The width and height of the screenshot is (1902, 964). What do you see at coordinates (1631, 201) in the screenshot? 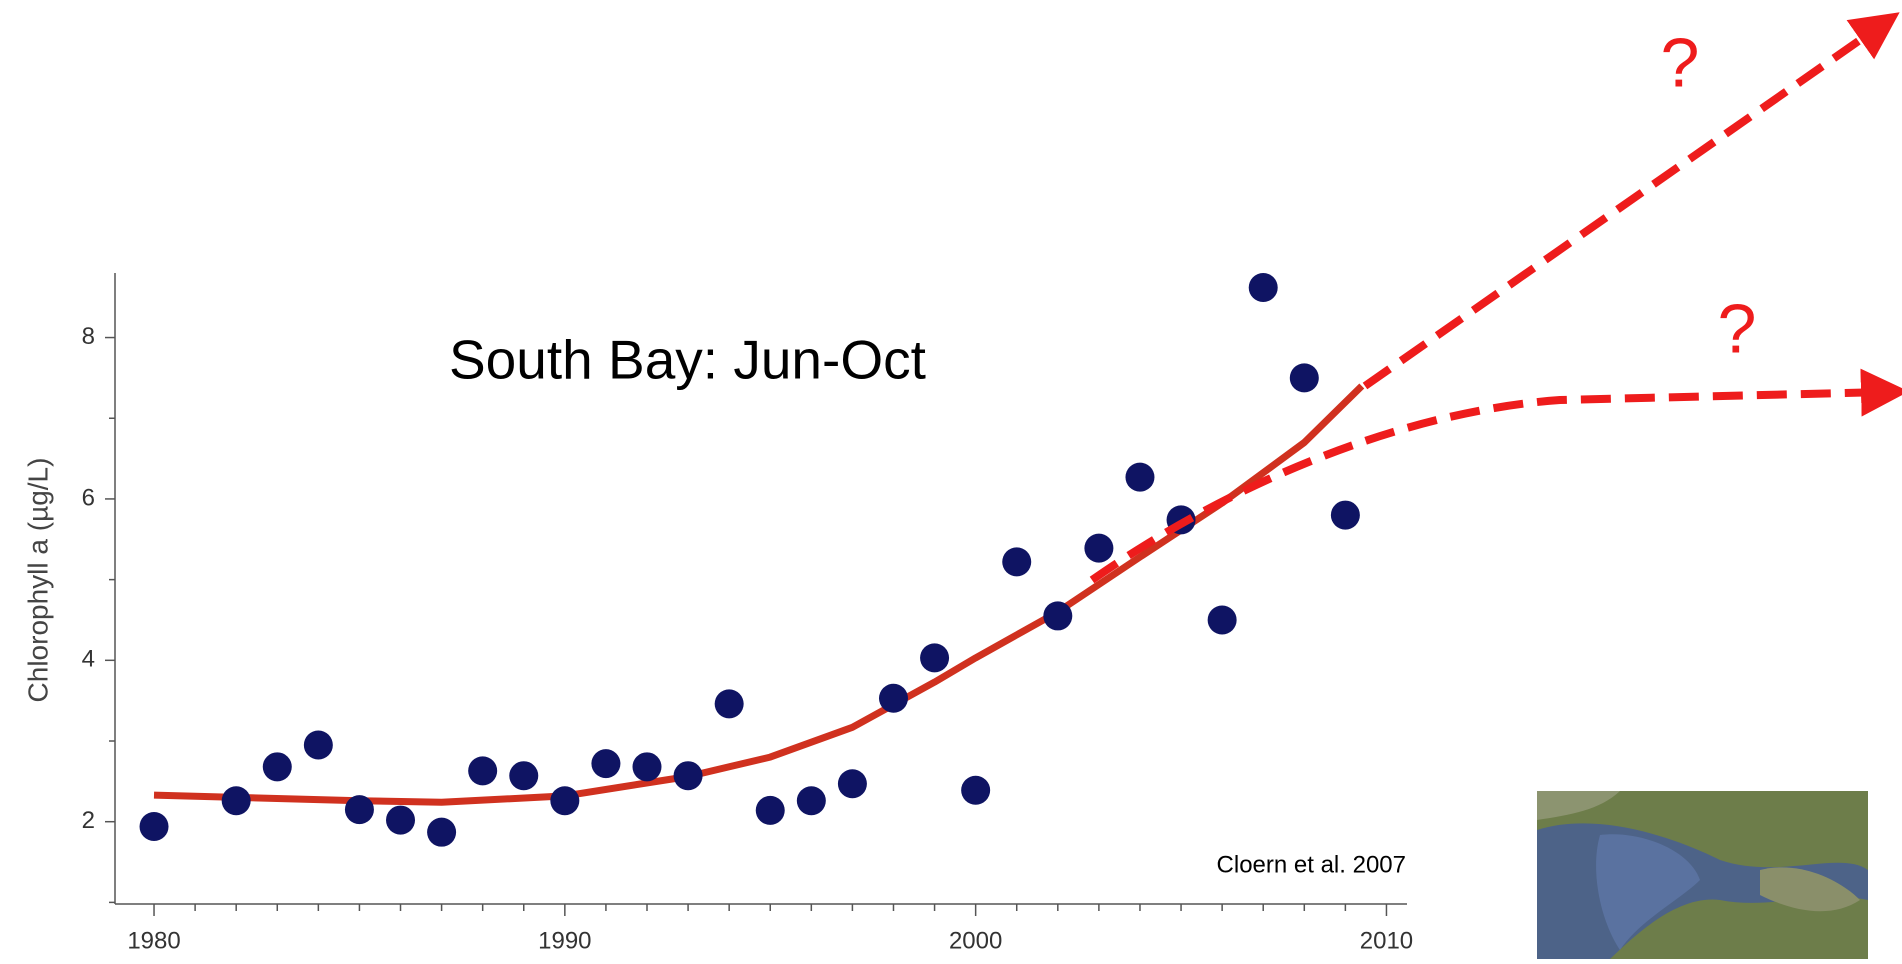
I see `projection-arrow-high` at bounding box center [1631, 201].